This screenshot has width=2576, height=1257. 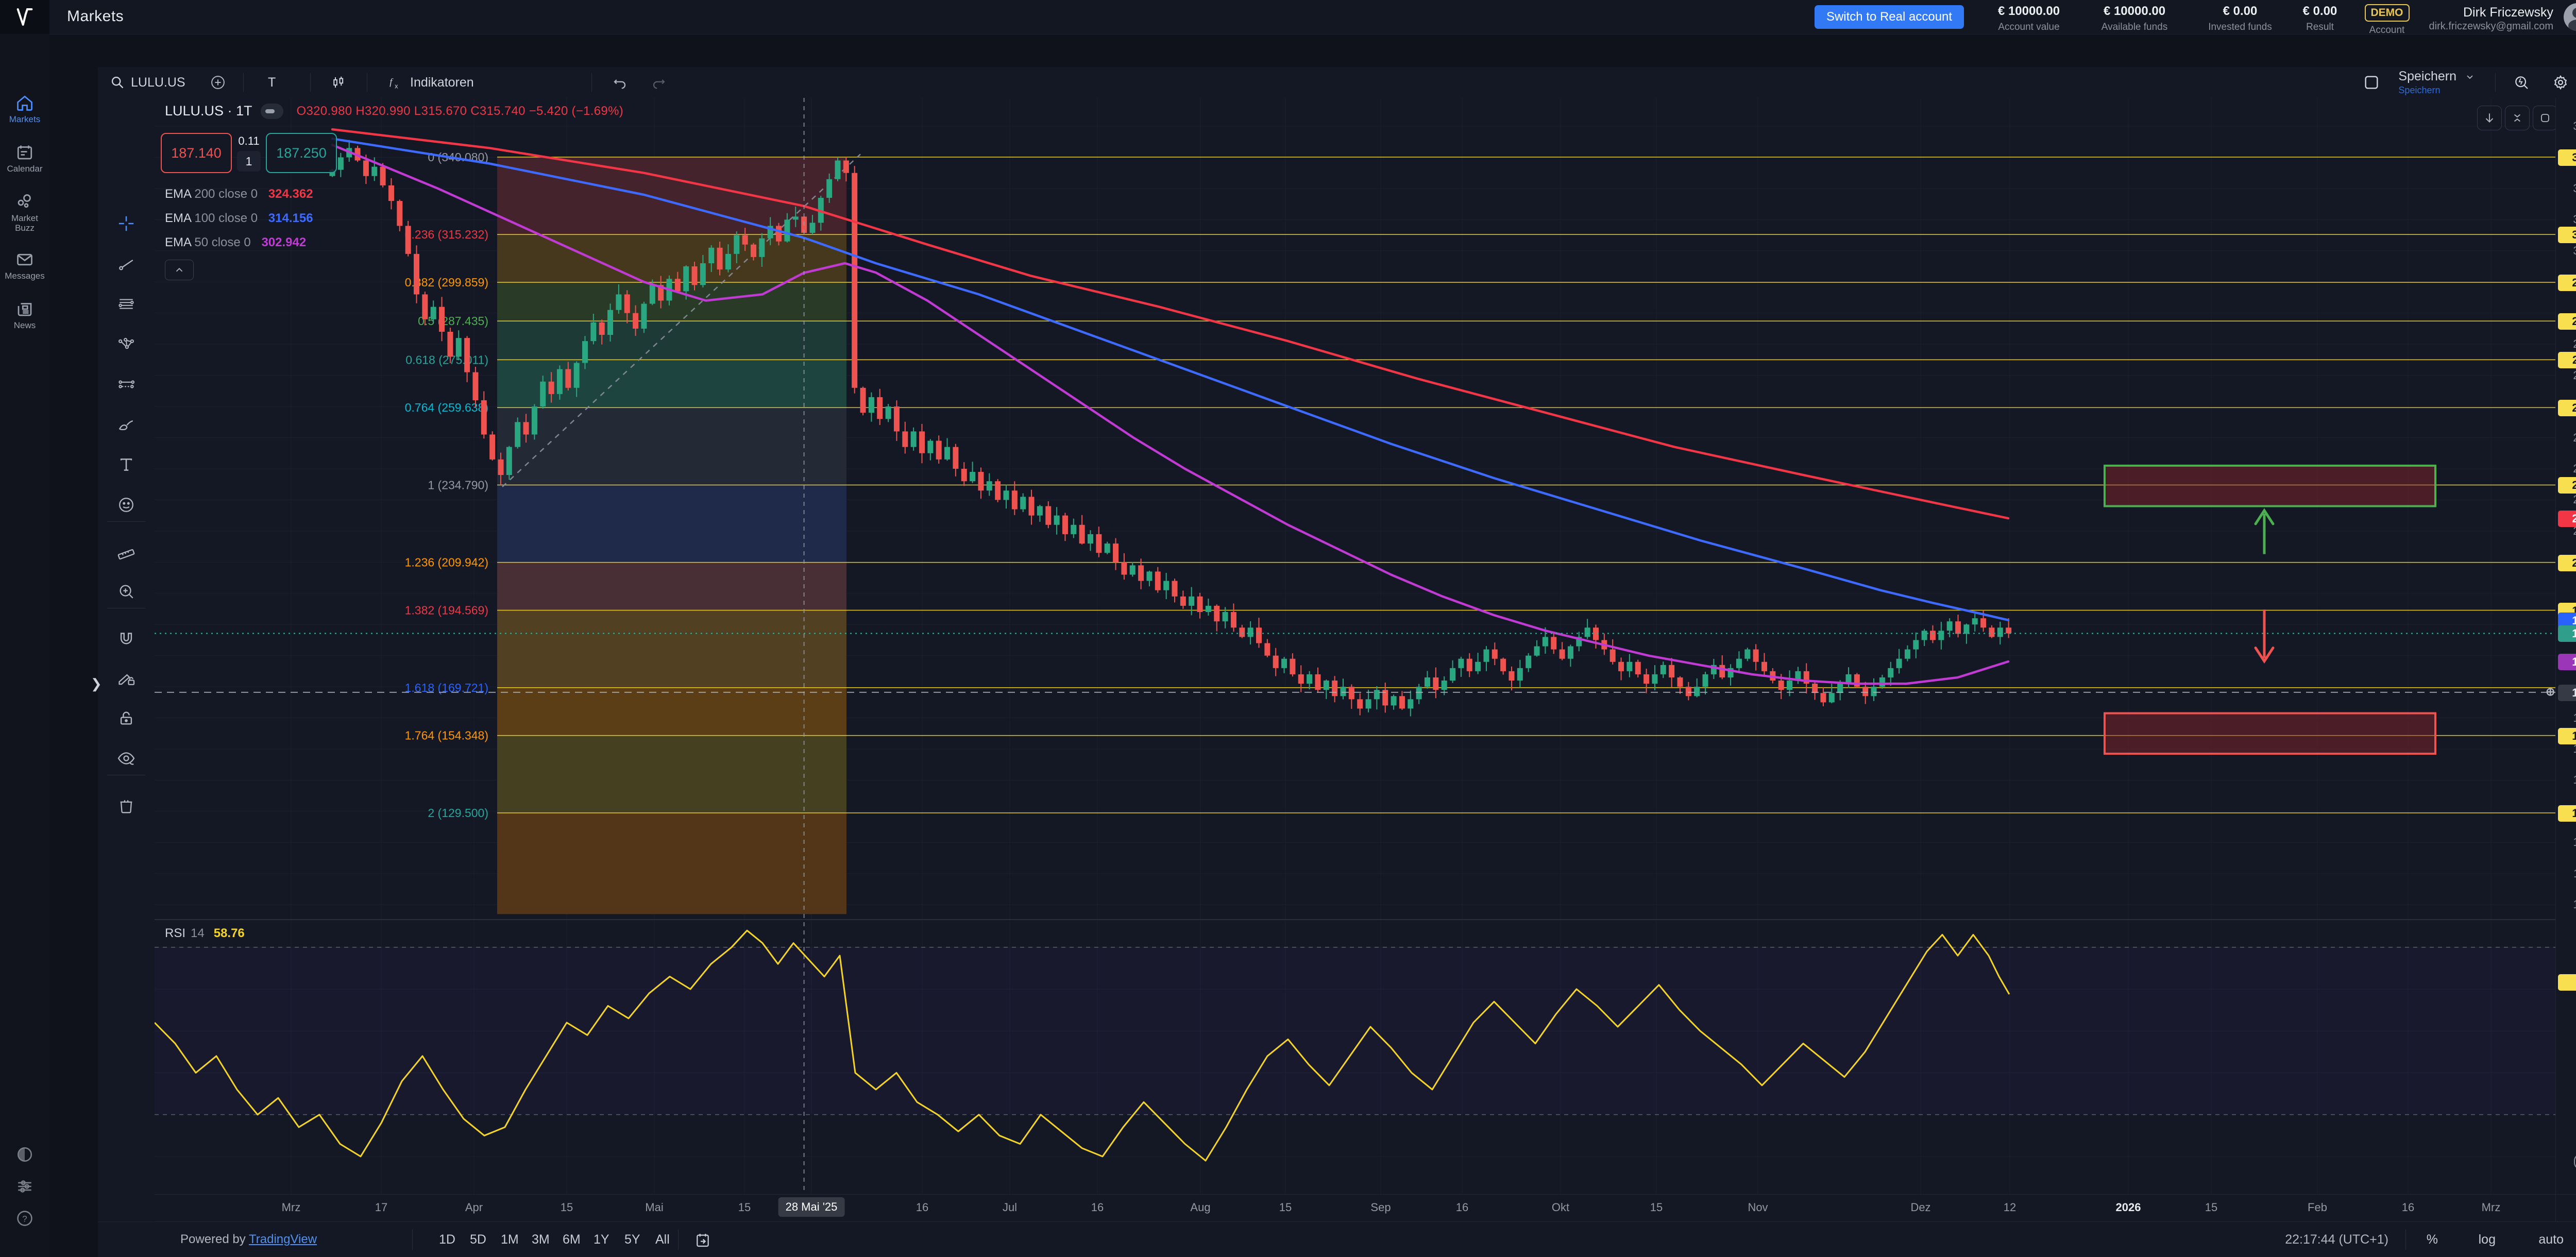 What do you see at coordinates (2371, 82) in the screenshot?
I see `layout-select-button` at bounding box center [2371, 82].